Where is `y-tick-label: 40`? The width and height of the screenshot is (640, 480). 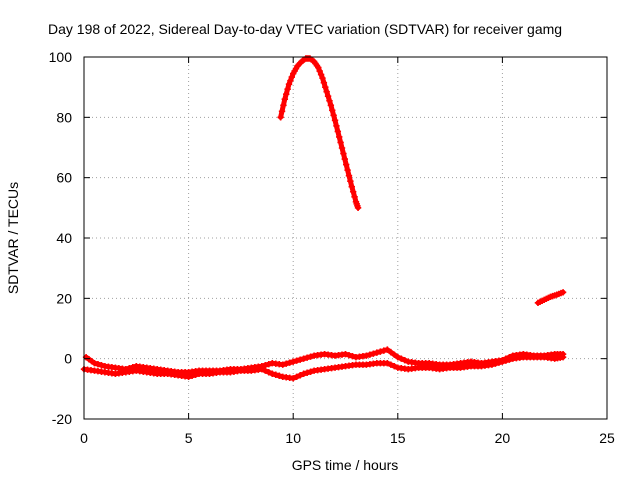
y-tick-label: 40 is located at coordinates (64, 238).